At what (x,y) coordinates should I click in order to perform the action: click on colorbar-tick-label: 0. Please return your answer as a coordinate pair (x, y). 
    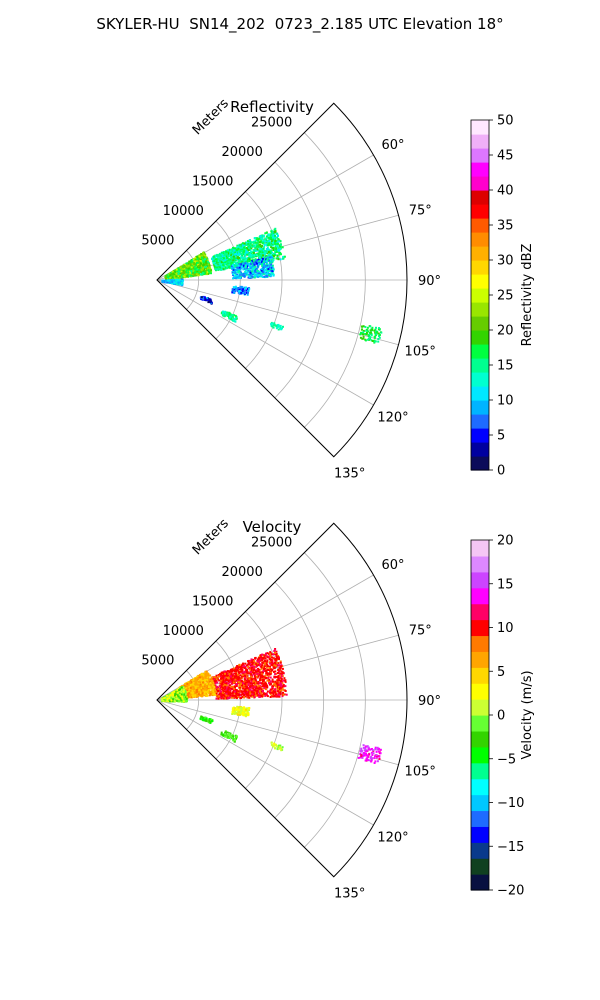
    Looking at the image, I should click on (501, 716).